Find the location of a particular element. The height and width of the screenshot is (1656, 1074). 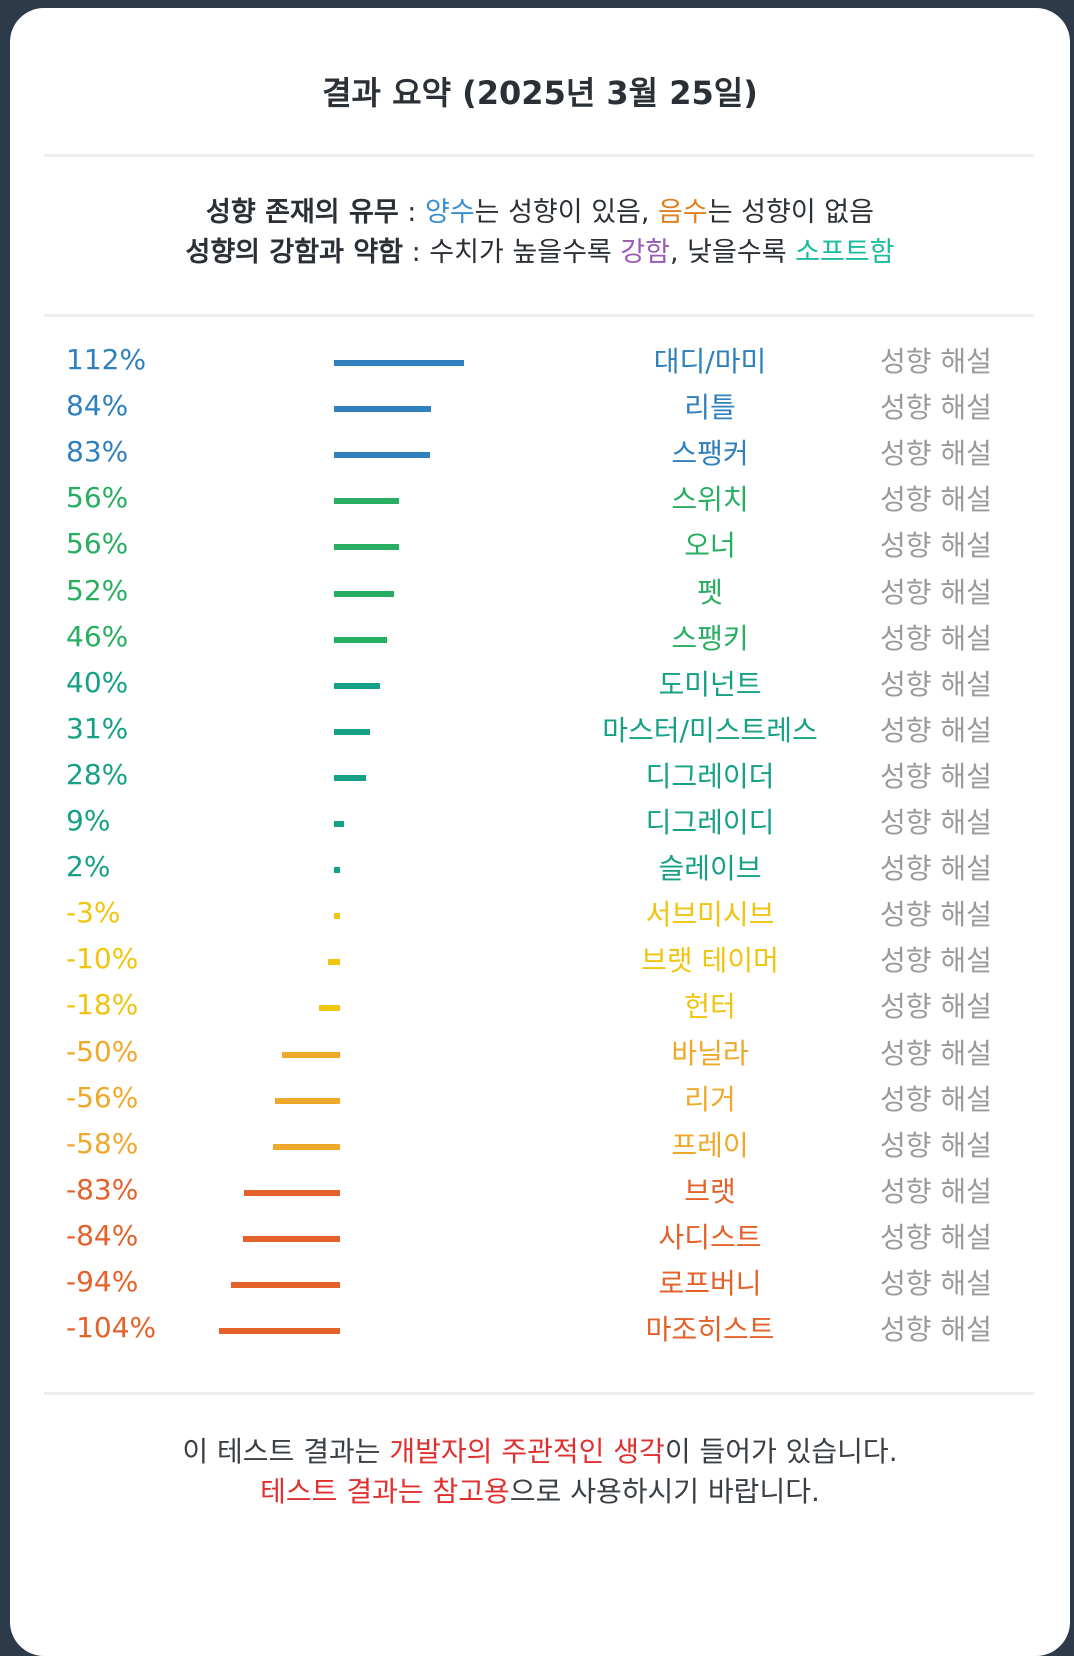

result-name-link: 디그레이디 is located at coordinates (710, 822).